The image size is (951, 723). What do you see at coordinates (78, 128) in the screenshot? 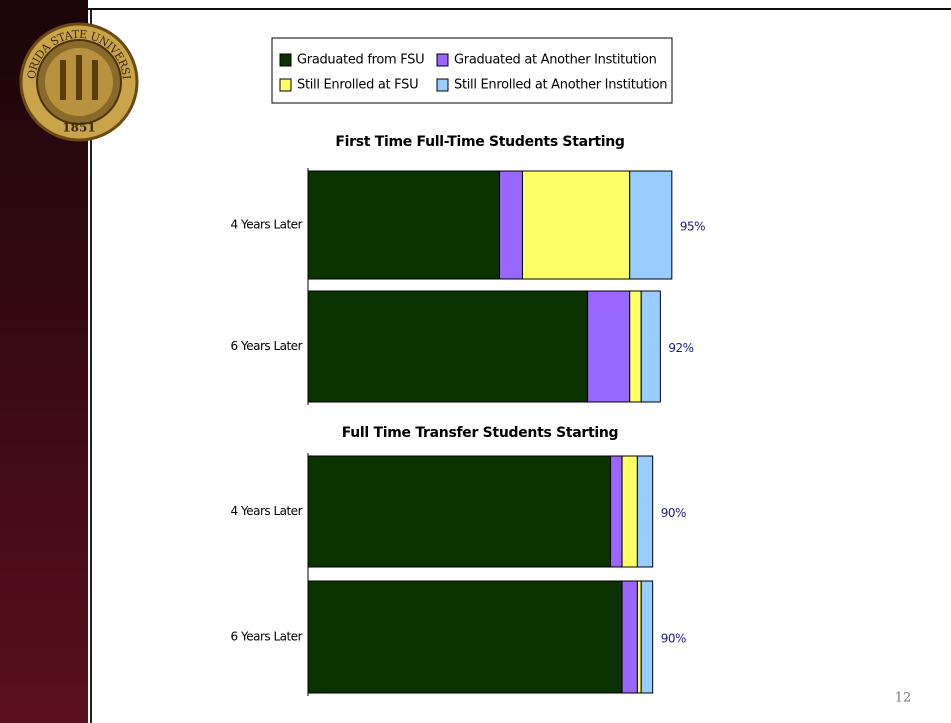
I see `seal-year: 1851` at bounding box center [78, 128].